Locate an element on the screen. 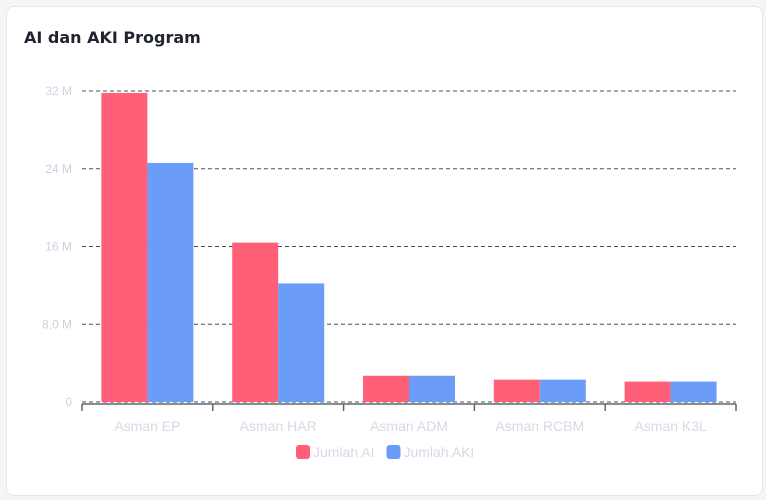 This screenshot has height=500, width=766. y-tick-label: 8,0 M is located at coordinates (57, 324).